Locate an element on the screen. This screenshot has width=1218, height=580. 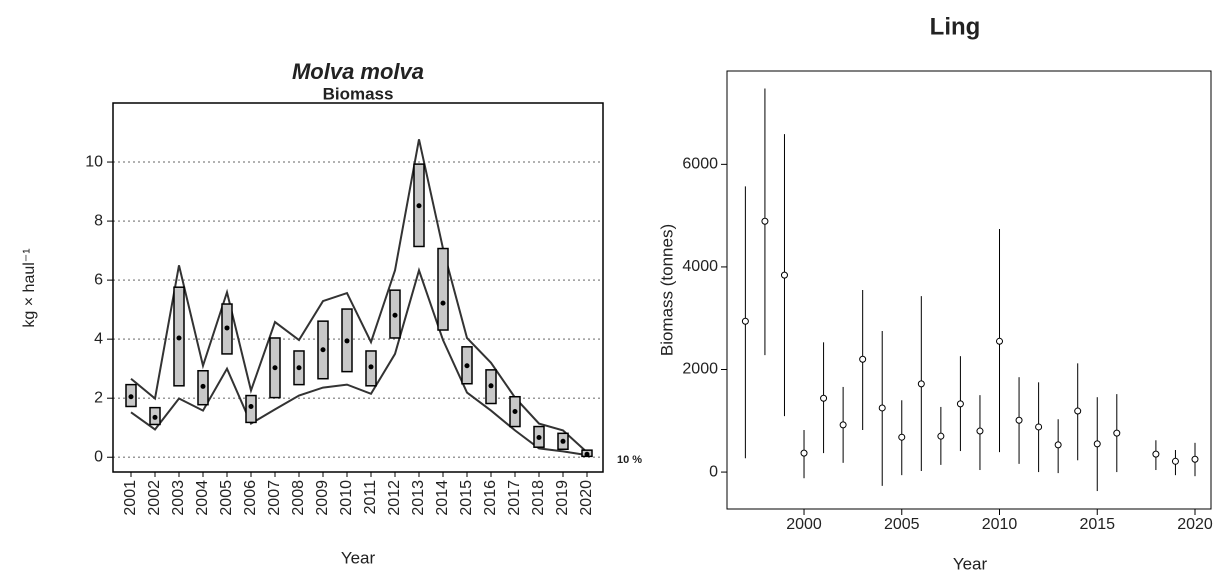
x-tick-label: 2008 is located at coordinates (298, 498).